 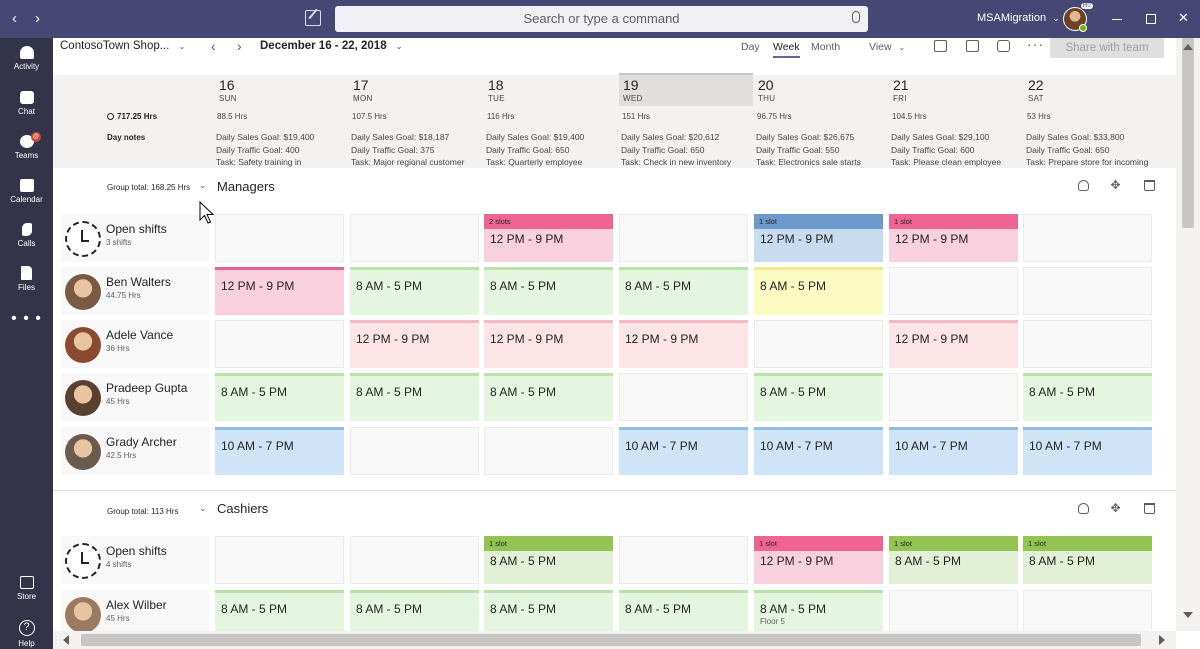 I want to click on print-icon, so click(x=1003, y=46).